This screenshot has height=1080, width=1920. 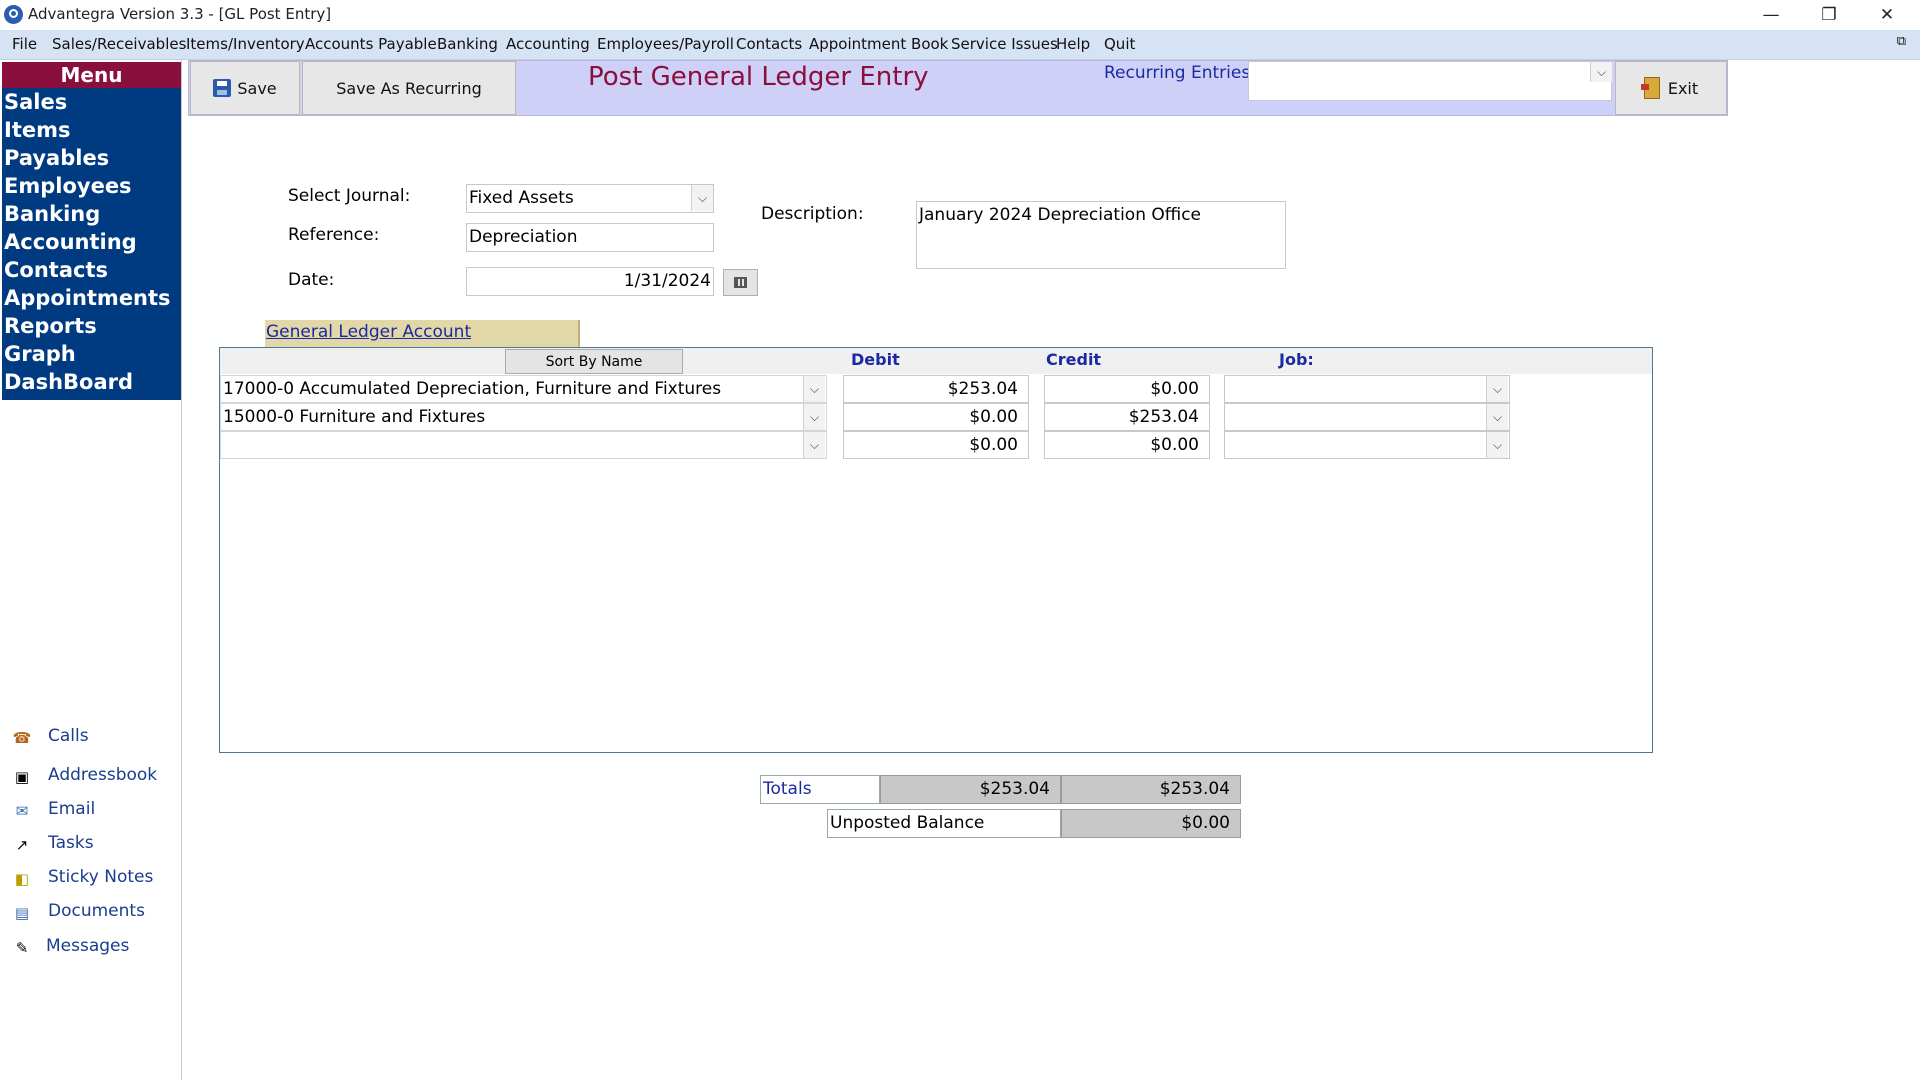 I want to click on description-label: Description:, so click(x=812, y=214).